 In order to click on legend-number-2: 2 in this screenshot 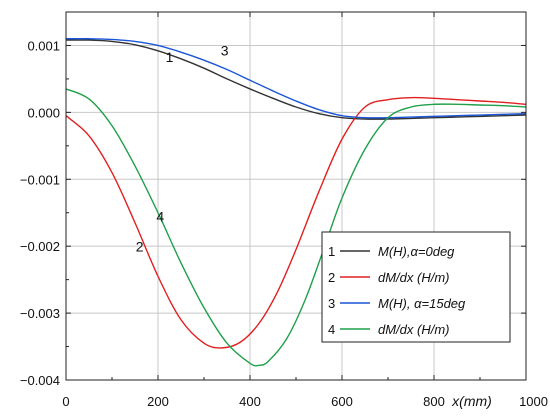, I will do `click(331, 277)`.